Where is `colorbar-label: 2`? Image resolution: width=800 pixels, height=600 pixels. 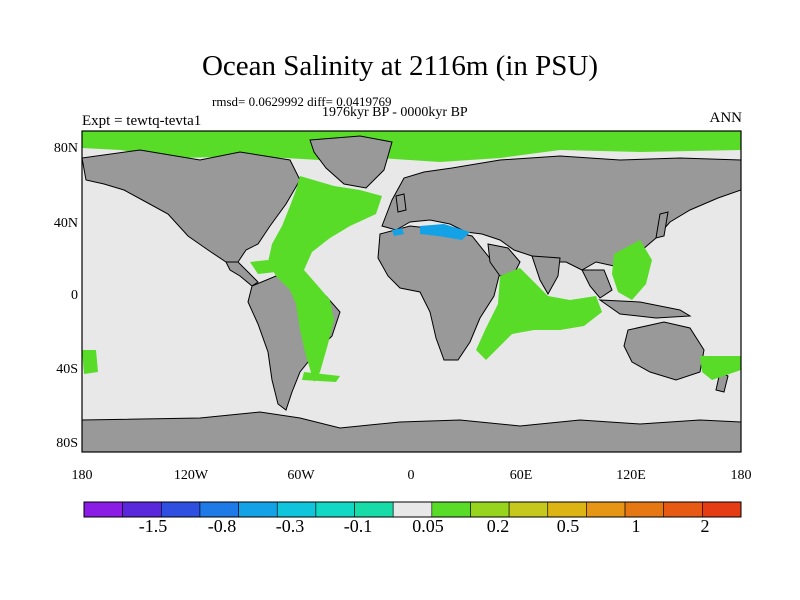
colorbar-label: 2 is located at coordinates (705, 526).